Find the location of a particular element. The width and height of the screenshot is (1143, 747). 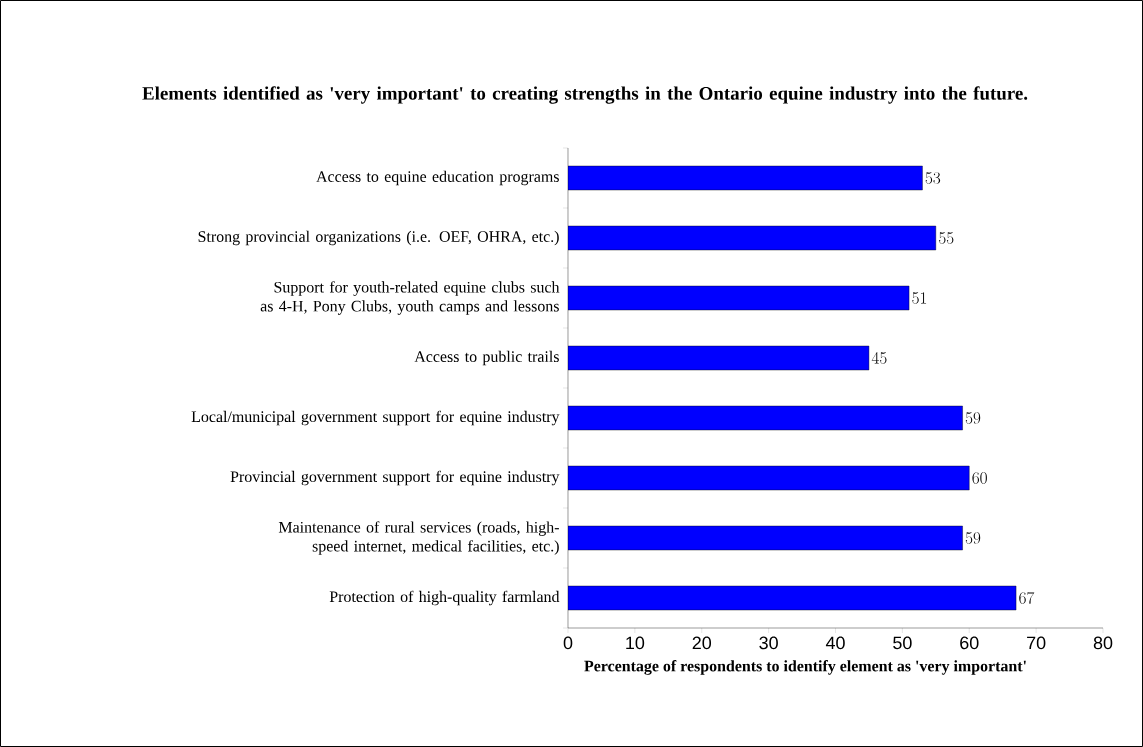

data-label: 53 is located at coordinates (933, 178).